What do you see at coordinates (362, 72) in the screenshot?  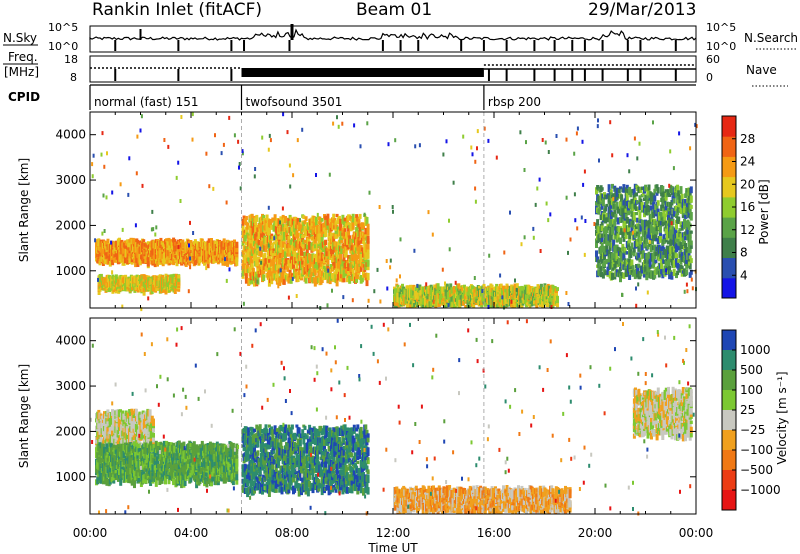 I see `freq-block-twofsound` at bounding box center [362, 72].